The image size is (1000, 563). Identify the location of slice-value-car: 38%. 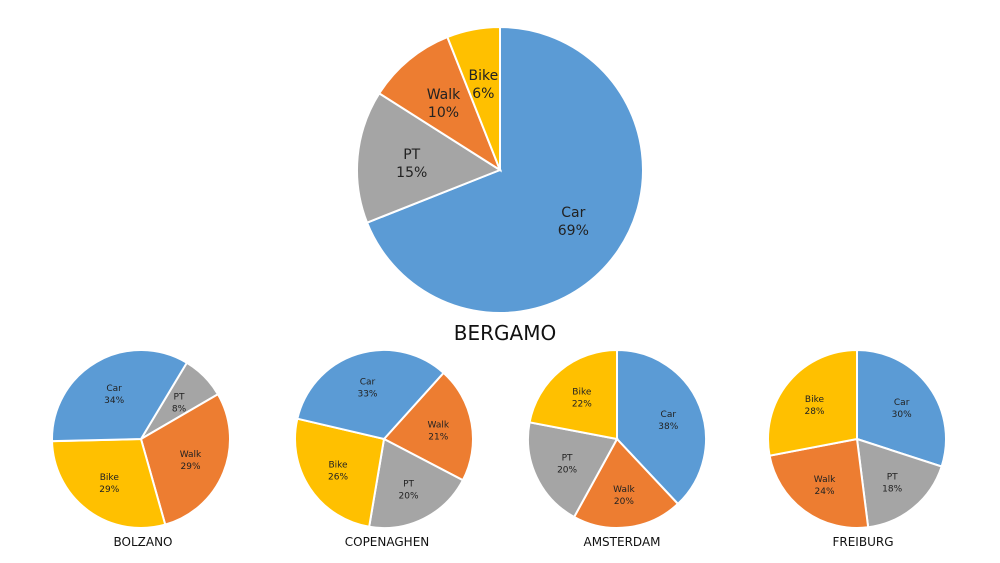
(668, 427).